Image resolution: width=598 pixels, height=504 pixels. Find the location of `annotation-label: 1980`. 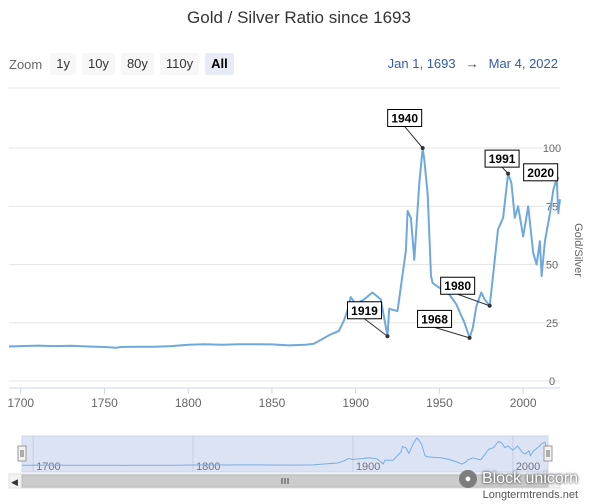

annotation-label: 1980 is located at coordinates (457, 286).